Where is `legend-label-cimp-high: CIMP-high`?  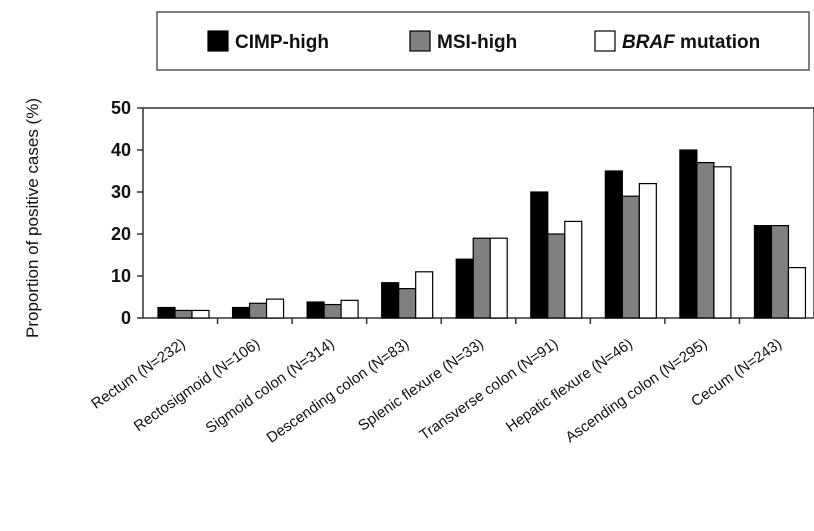
legend-label-cimp-high: CIMP-high is located at coordinates (282, 42).